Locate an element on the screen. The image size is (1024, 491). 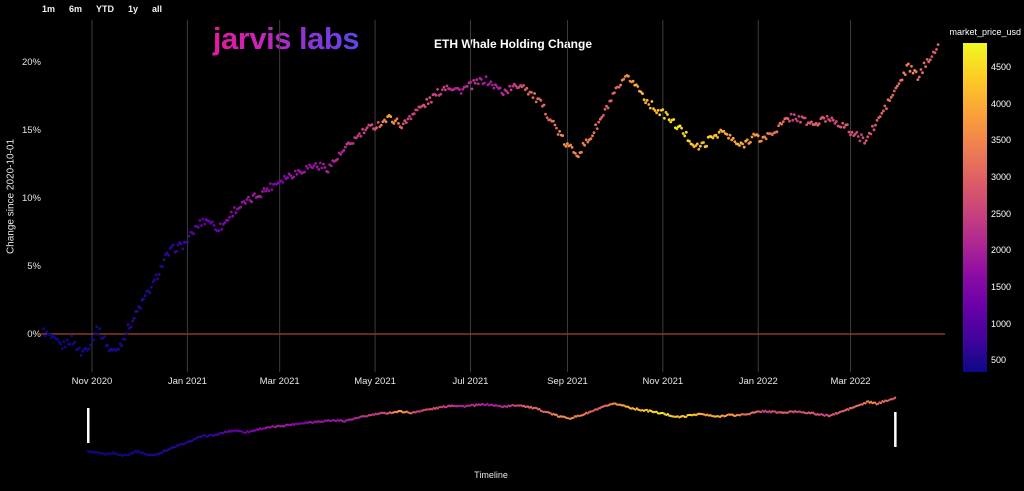
x-tick-label: Jan 2022 is located at coordinates (758, 381).